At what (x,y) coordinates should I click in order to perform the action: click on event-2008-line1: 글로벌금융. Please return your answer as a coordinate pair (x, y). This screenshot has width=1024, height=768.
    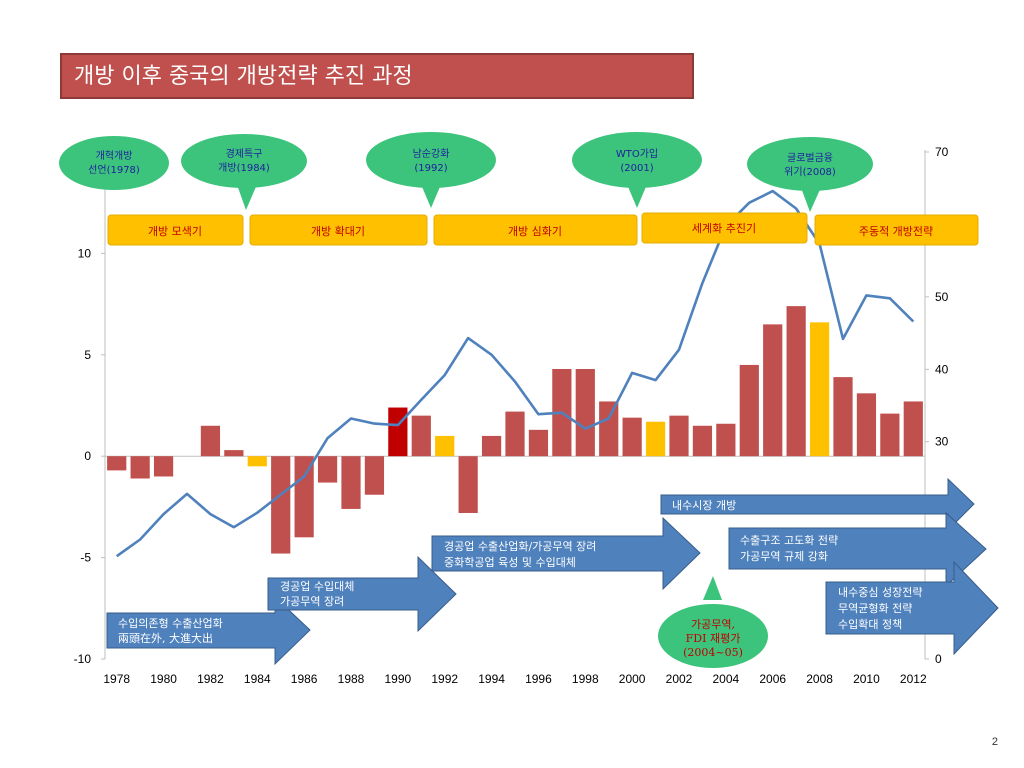
    Looking at the image, I should click on (810, 158).